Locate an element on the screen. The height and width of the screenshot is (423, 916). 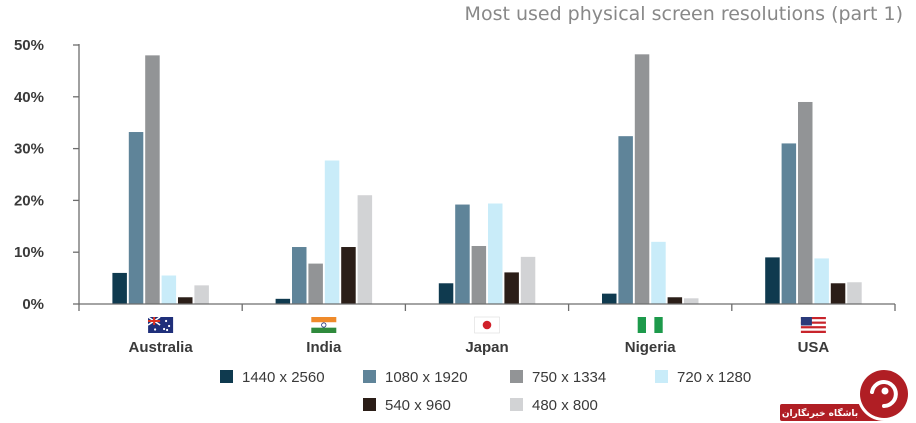
y-axis: 0% 10% 20% 30% 40% 50% is located at coordinates (47, 175).